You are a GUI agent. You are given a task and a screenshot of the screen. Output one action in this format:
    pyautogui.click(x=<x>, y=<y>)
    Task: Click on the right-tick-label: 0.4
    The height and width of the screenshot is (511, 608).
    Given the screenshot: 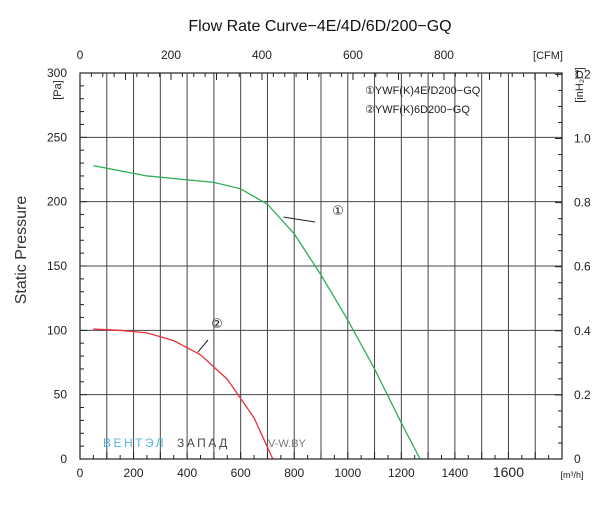 What is the action you would take?
    pyautogui.click(x=582, y=331)
    